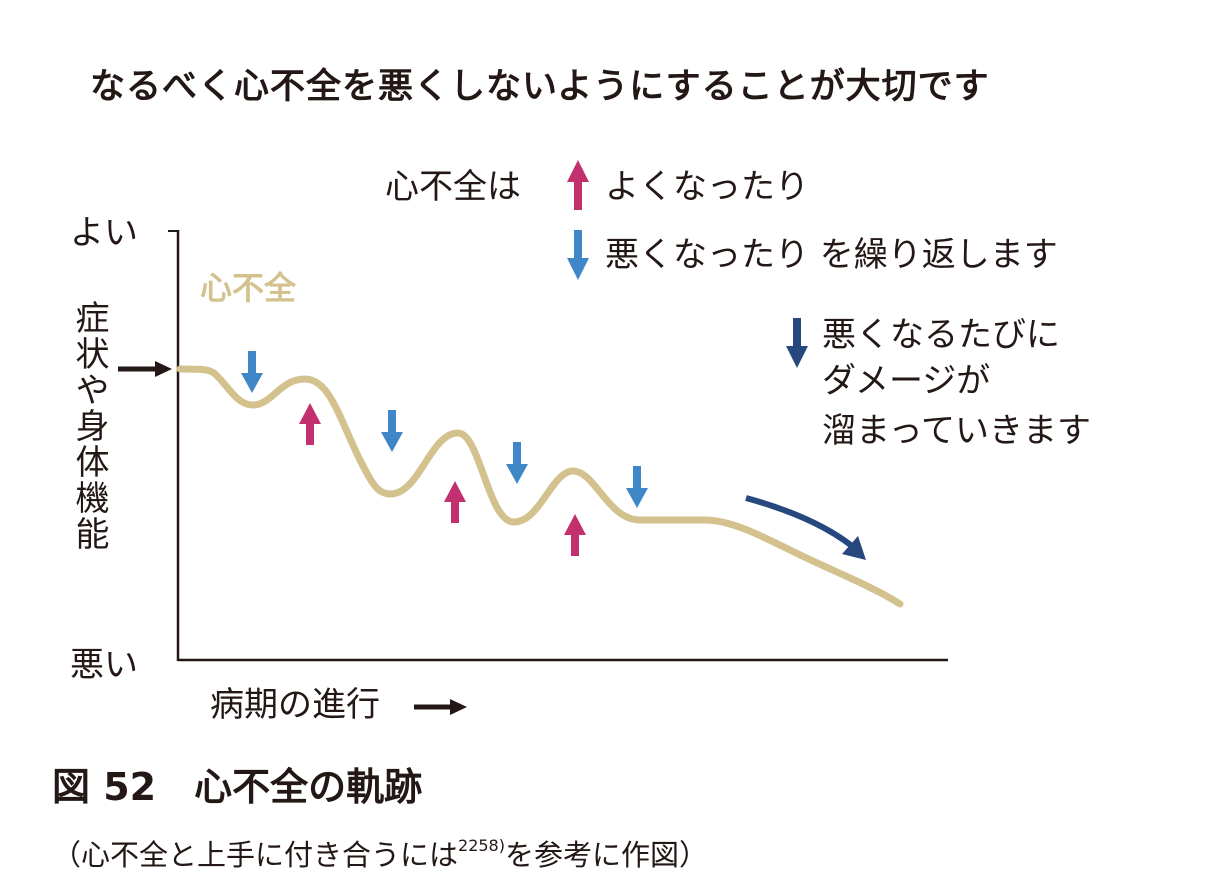 The height and width of the screenshot is (892, 1232). I want to click on damage-text-2: ダメージが, so click(906, 381).